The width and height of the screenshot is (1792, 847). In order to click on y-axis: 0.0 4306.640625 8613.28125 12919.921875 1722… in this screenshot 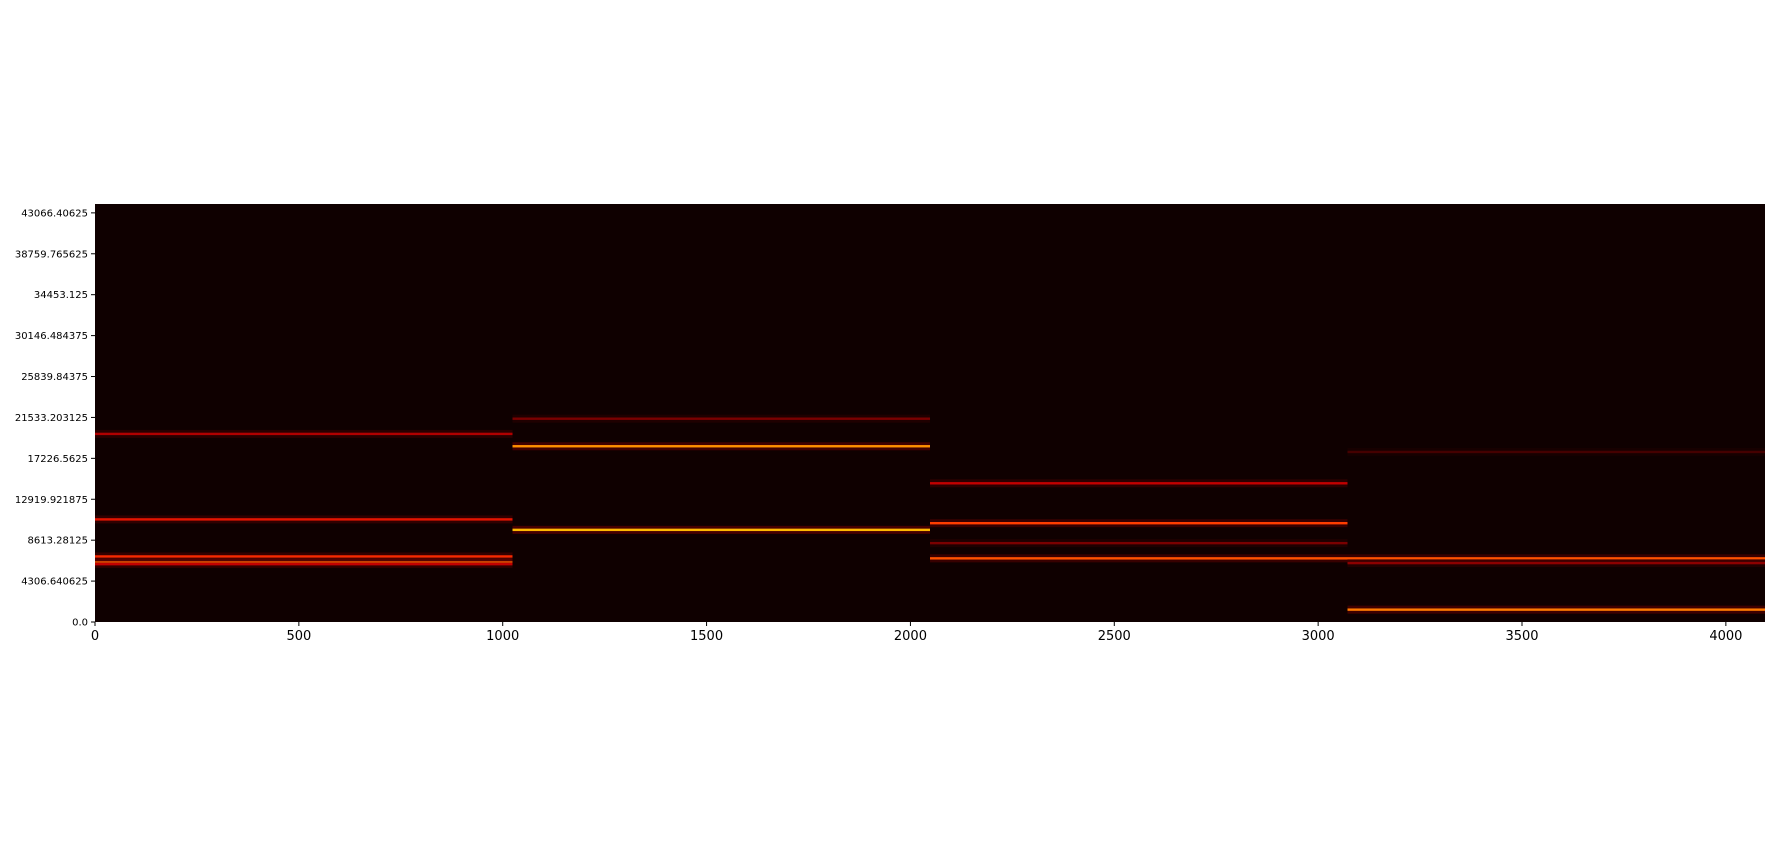, I will do `click(55, 418)`.